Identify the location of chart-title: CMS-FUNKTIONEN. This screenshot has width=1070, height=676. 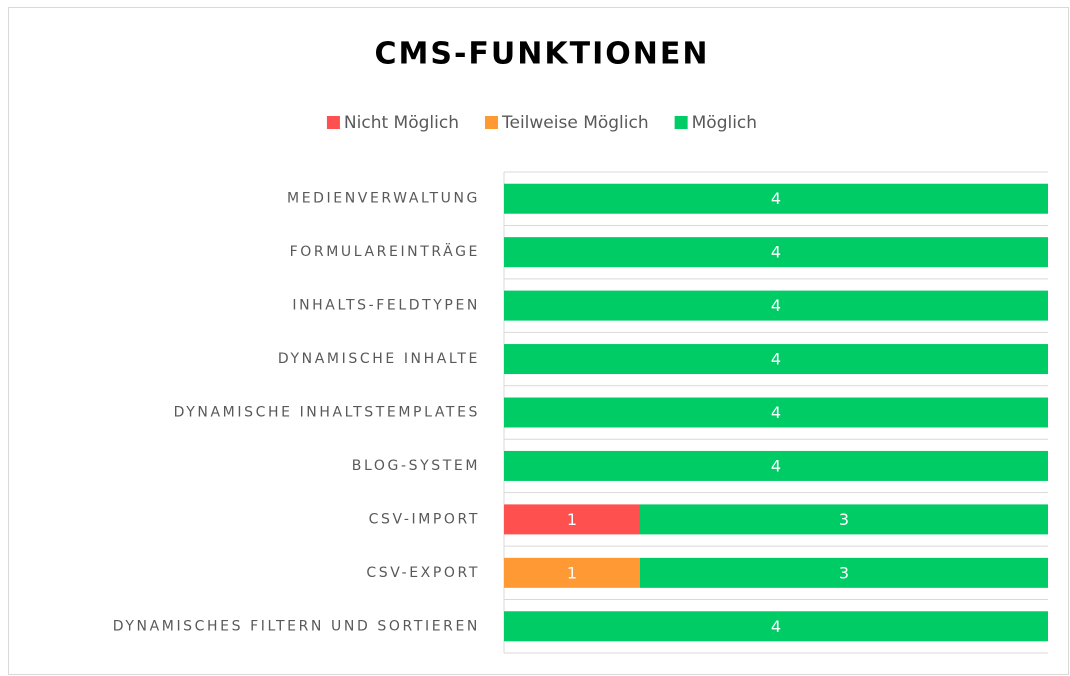
(542, 54).